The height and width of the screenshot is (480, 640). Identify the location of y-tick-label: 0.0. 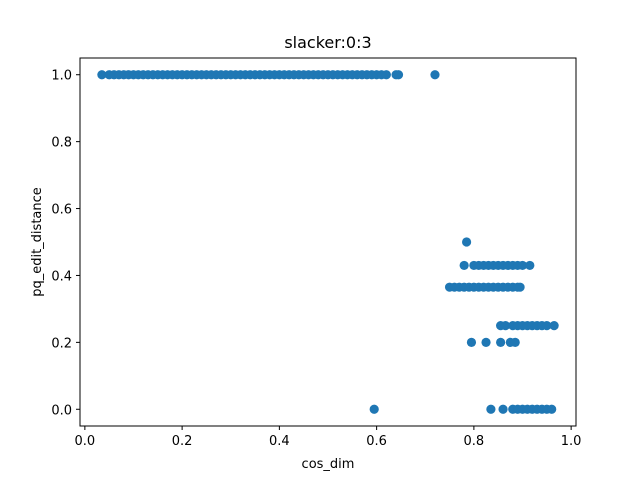
(61, 410).